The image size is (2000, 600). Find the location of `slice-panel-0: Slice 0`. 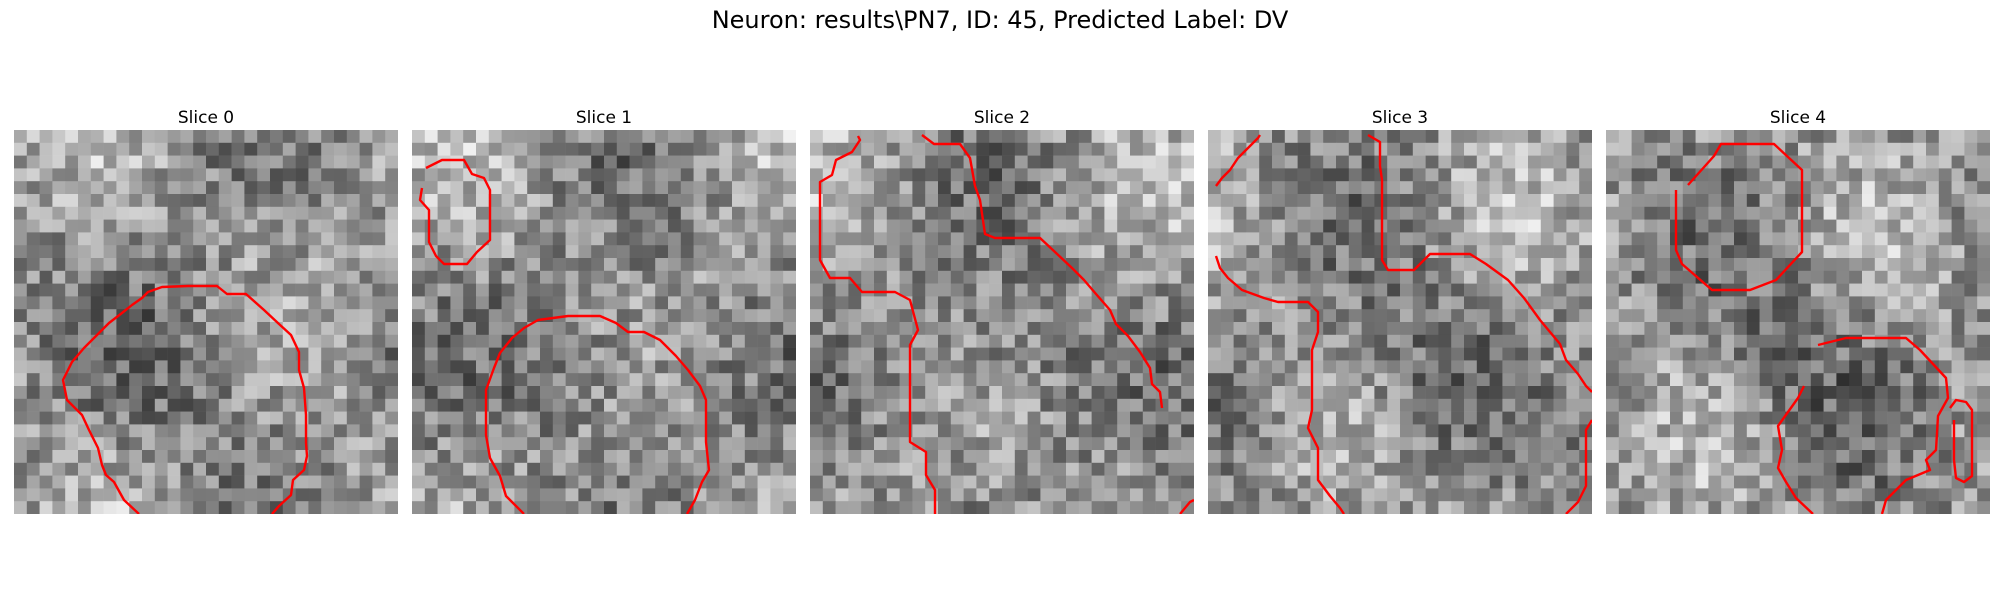

slice-panel-0: Slice 0 is located at coordinates (206, 310).